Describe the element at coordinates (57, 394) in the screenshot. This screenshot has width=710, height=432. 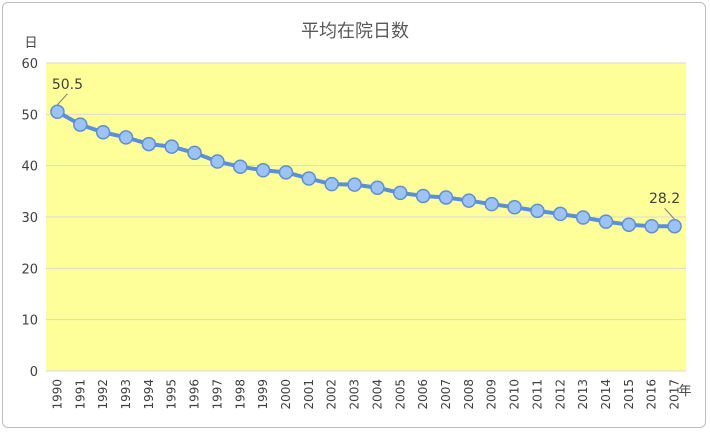
I see `x-tick-label: 1990` at that location.